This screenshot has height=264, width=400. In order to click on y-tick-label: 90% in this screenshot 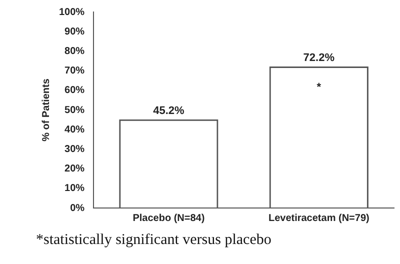, I will do `click(74, 32)`.